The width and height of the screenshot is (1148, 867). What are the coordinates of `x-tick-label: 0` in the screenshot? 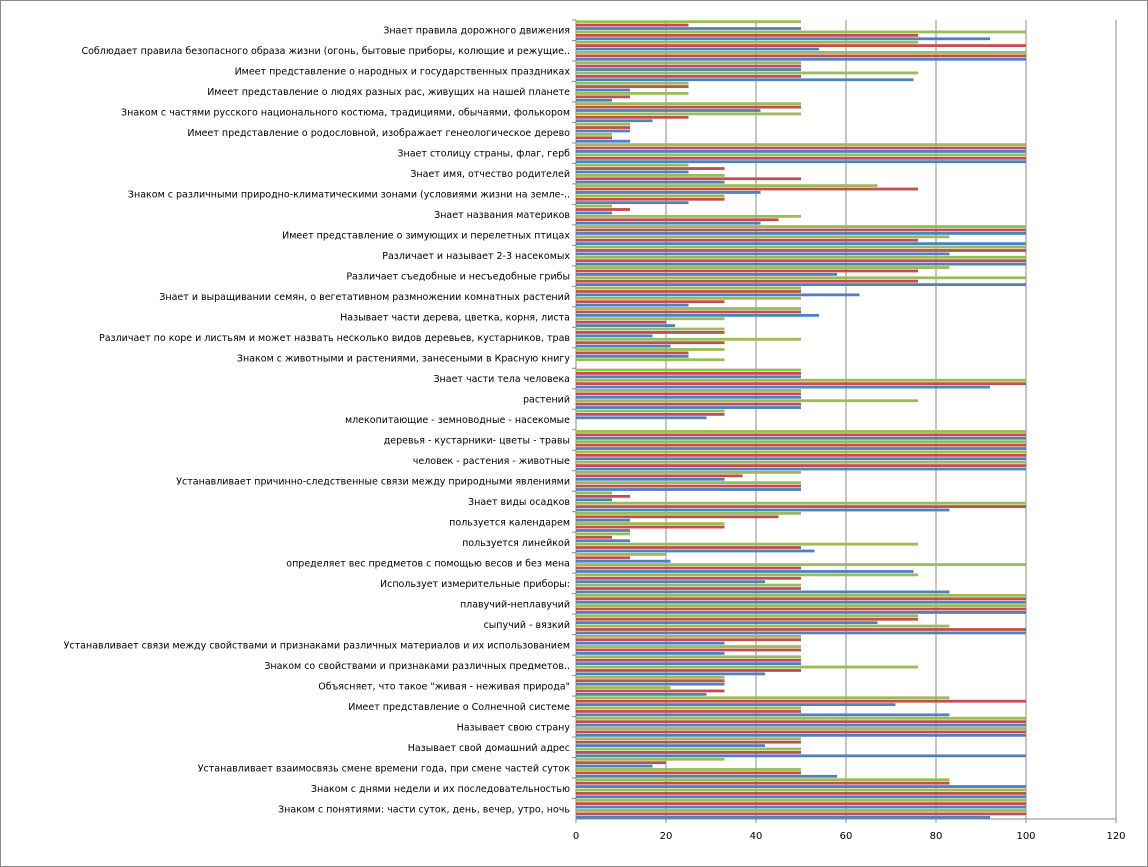 It's located at (576, 836).